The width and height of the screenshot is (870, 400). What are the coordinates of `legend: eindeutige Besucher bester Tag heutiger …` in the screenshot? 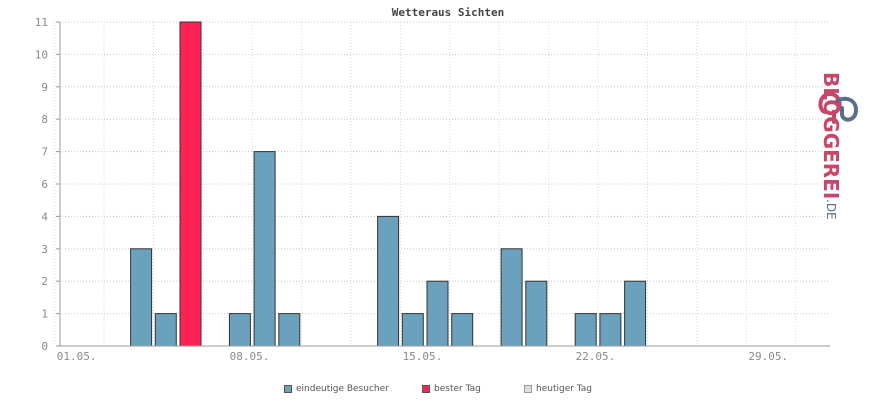 It's located at (435, 391).